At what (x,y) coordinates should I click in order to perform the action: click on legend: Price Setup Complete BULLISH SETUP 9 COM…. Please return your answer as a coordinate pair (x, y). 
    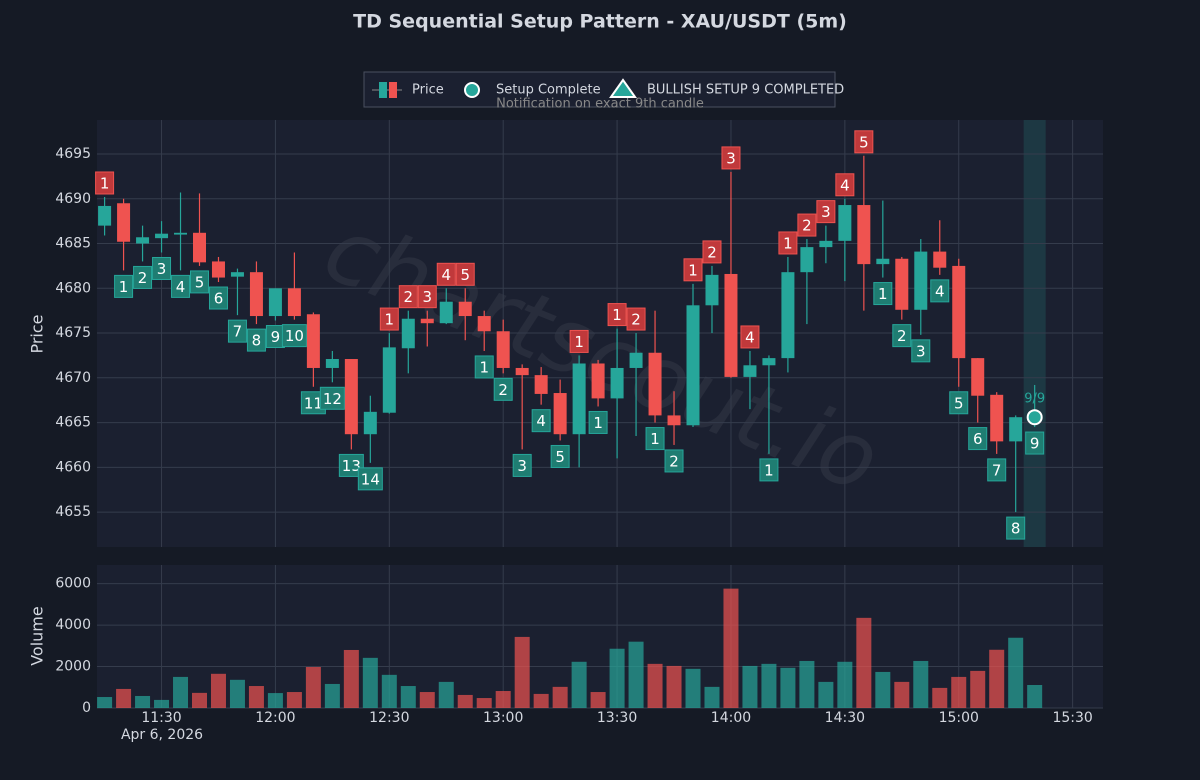
    Looking at the image, I should click on (603, 91).